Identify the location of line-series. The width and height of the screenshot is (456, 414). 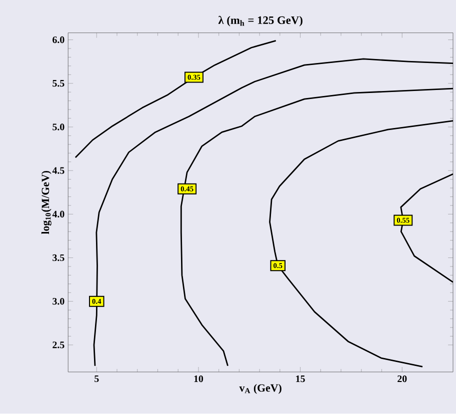
(175, 99).